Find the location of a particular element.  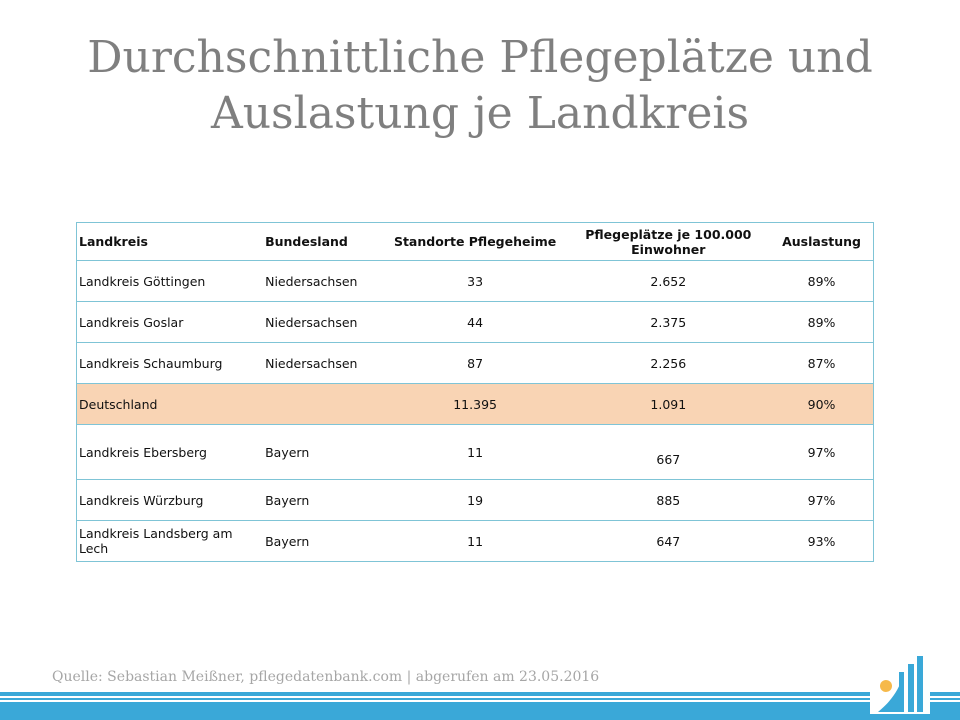

header-standorte: Standorte Pflegeheime is located at coordinates (475, 241).